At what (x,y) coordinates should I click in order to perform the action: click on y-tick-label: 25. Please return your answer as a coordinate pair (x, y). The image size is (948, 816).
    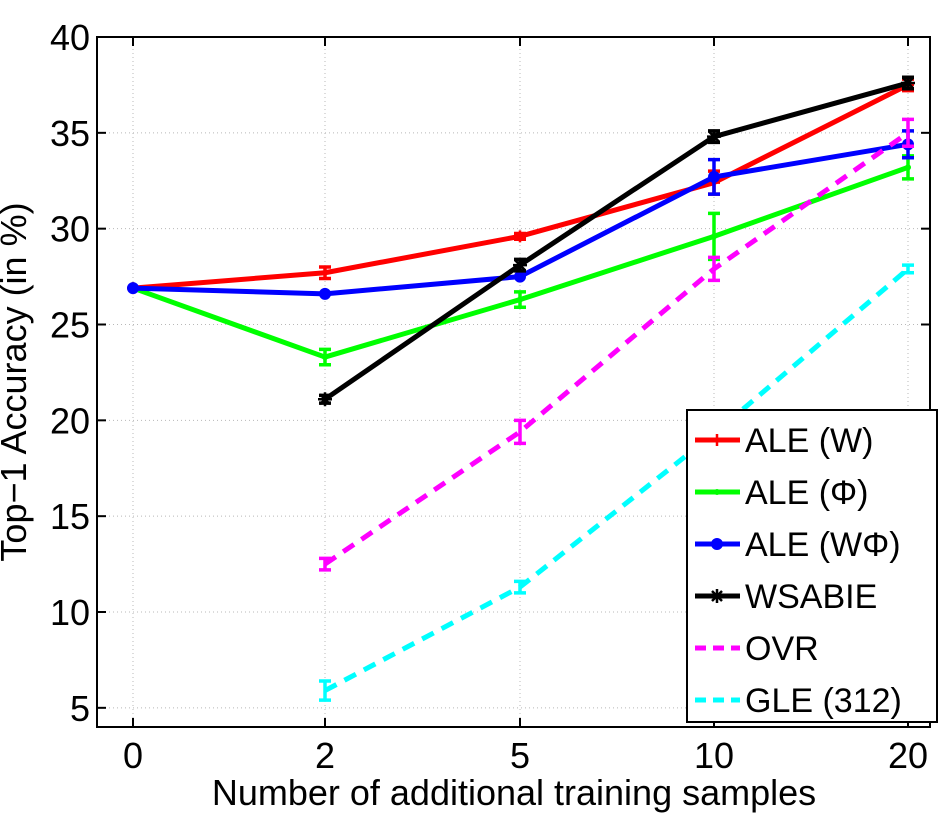
    Looking at the image, I should click on (70, 325).